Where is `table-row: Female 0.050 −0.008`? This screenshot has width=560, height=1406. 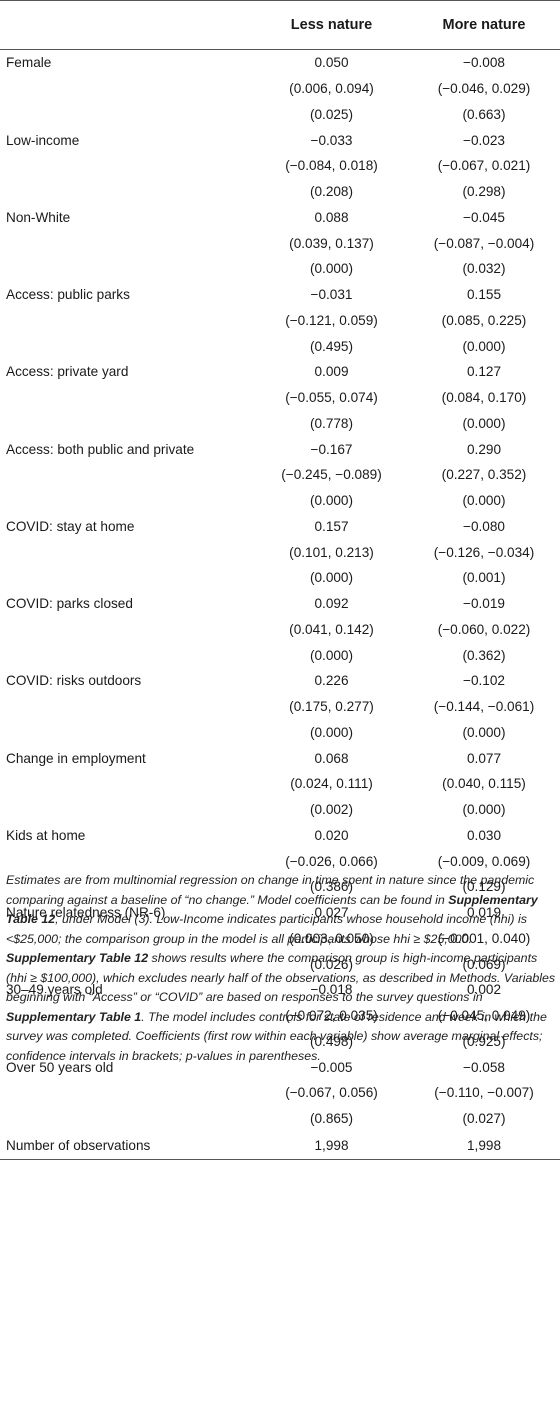 table-row: Female 0.050 −0.008 is located at coordinates (280, 63).